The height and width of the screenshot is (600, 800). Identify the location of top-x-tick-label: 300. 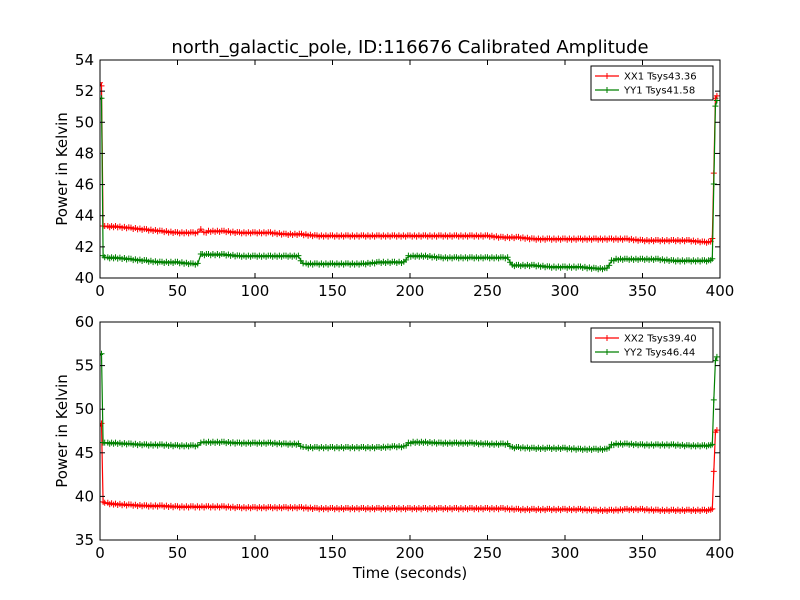
(565, 291).